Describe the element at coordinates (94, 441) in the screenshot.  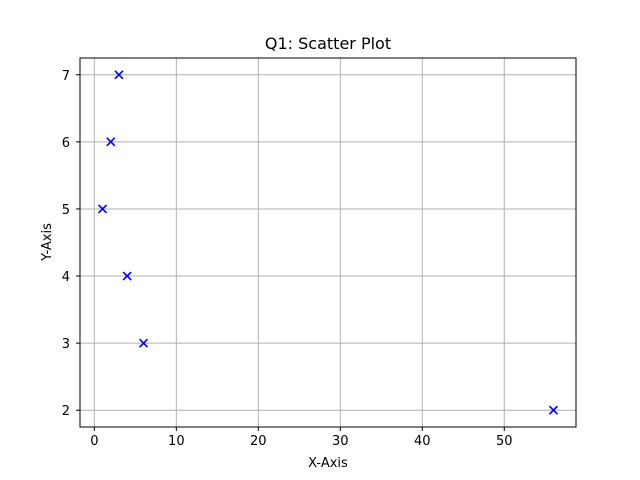
I see `x-tick-label: 0` at that location.